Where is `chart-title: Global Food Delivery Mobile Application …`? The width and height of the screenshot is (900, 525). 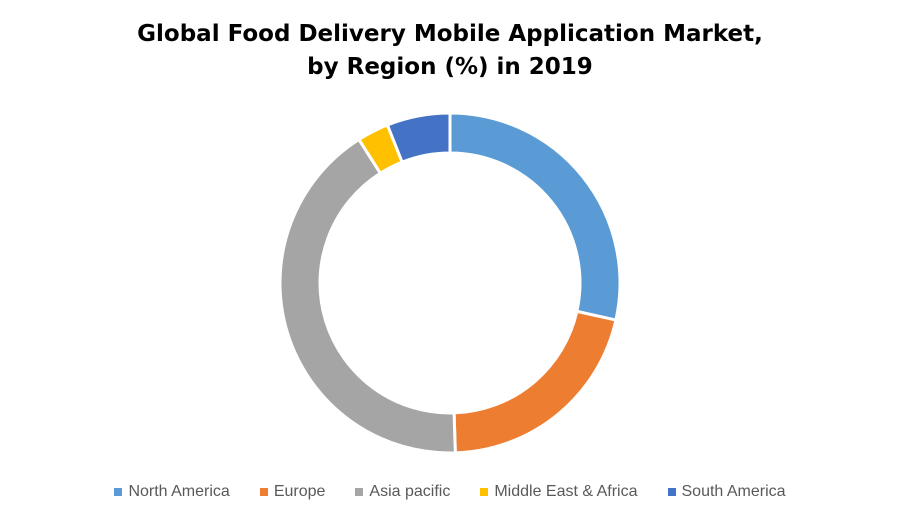
chart-title: Global Food Delivery Mobile Application … is located at coordinates (450, 51).